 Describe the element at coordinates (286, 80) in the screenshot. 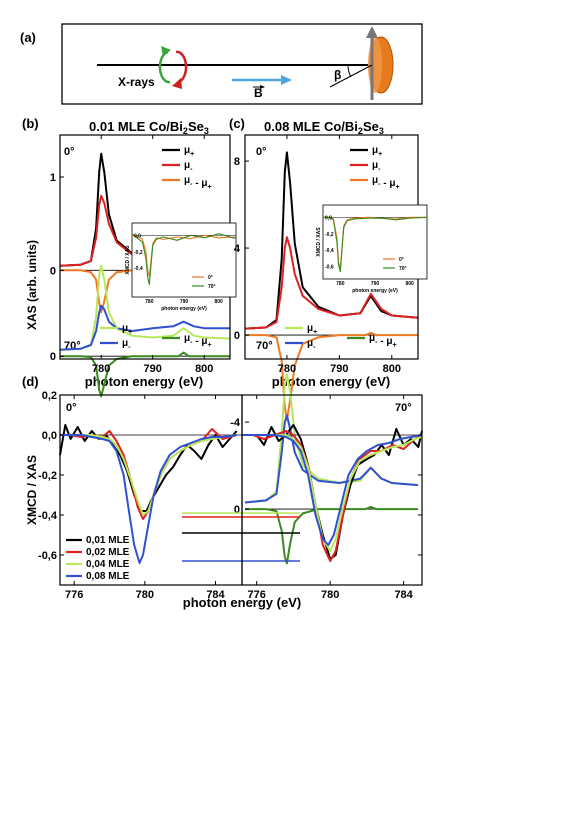

I see `field-arrowhead-icon` at that location.